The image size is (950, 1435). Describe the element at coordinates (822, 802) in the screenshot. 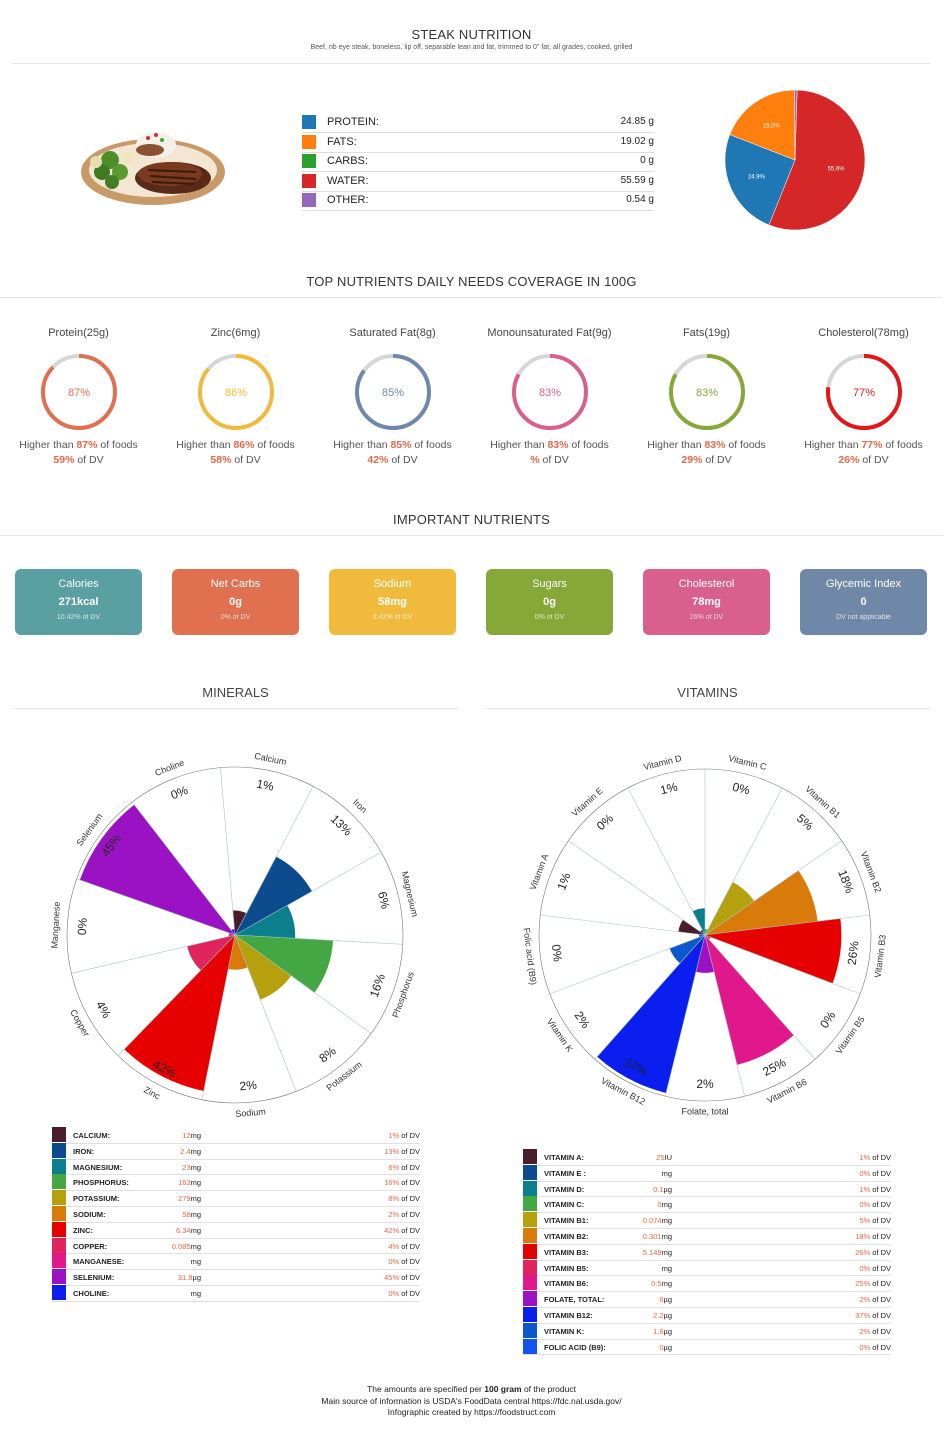

I see `polar-category-label: Vitamin B1` at that location.